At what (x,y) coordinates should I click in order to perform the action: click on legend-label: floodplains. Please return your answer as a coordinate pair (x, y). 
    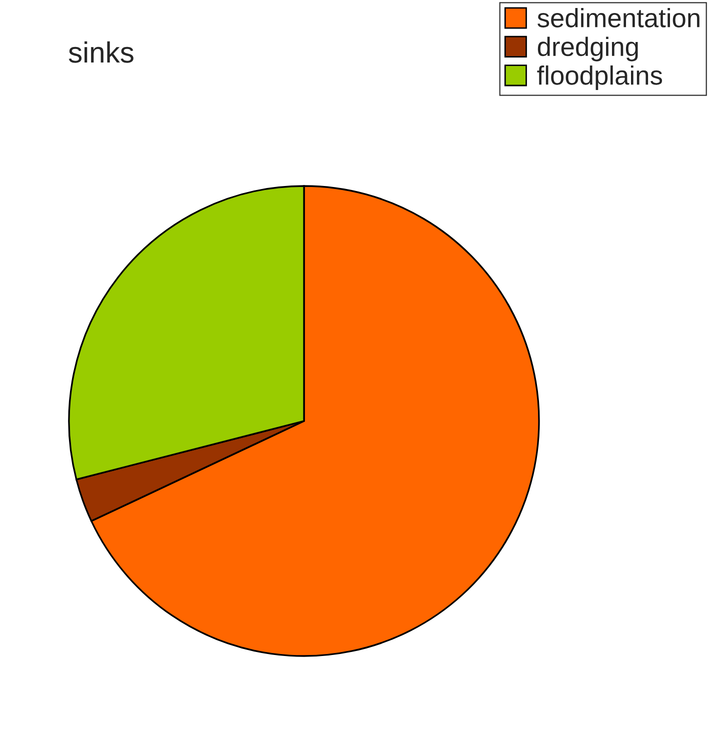
    Looking at the image, I should click on (599, 77).